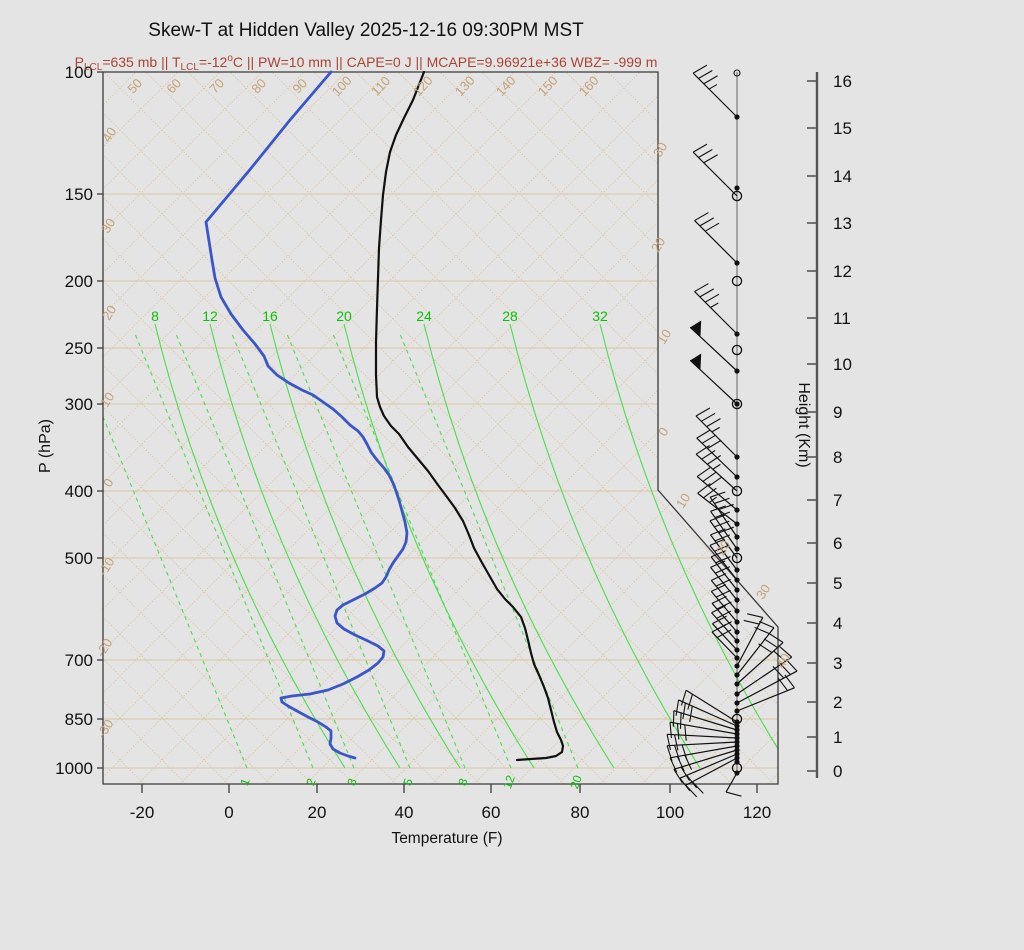  What do you see at coordinates (245, 781) in the screenshot?
I see `mixing-ratio-label: 1` at bounding box center [245, 781].